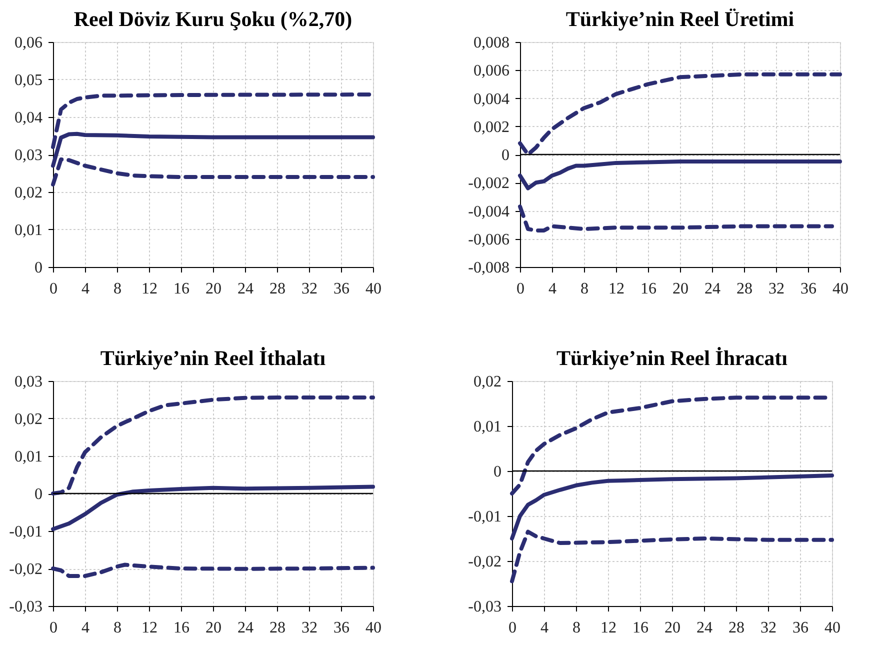 The image size is (880, 661). What do you see at coordinates (489, 239) in the screenshot?
I see `y-tick-label: -0,006` at bounding box center [489, 239].